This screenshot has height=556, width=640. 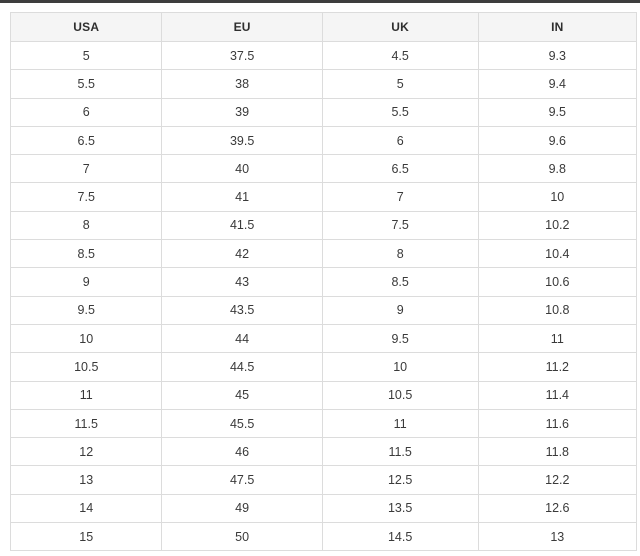 I want to click on column-header-uk: UK, so click(x=400, y=27).